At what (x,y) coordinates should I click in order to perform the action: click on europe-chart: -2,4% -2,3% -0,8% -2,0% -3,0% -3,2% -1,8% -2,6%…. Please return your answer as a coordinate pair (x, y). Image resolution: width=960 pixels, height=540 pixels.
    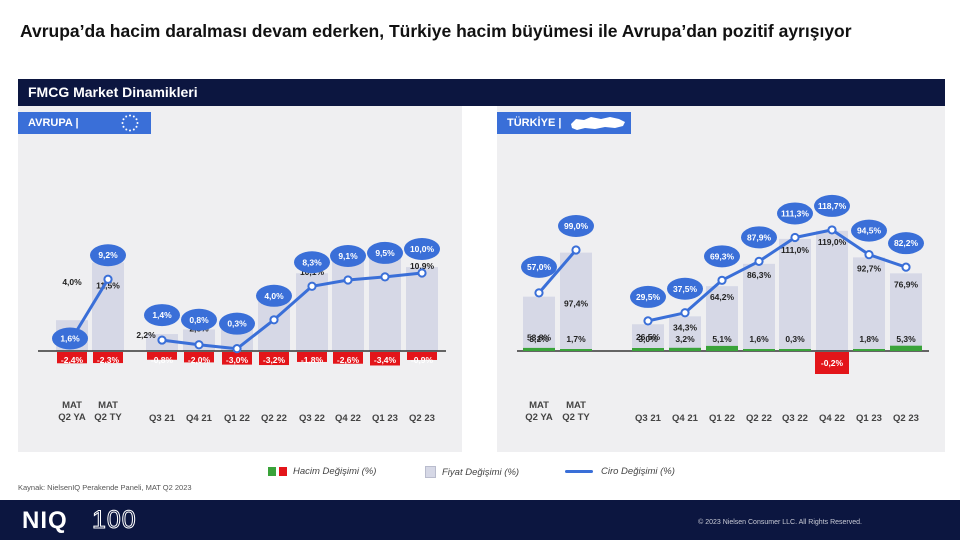
    Looking at the image, I should click on (242, 331).